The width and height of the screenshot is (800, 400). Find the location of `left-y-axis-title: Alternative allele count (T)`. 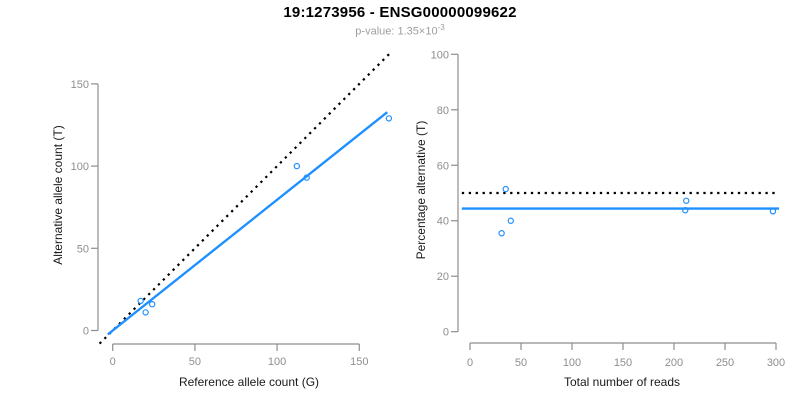

left-y-axis-title: Alternative allele count (T) is located at coordinates (58, 194).